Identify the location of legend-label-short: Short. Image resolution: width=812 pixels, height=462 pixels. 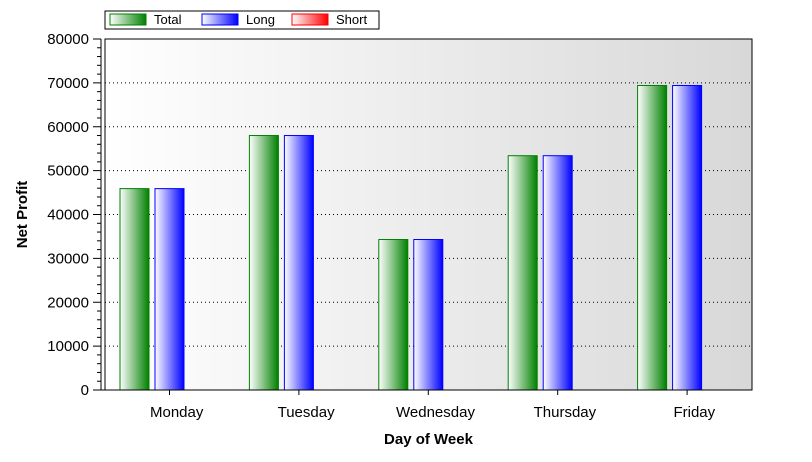
(351, 19).